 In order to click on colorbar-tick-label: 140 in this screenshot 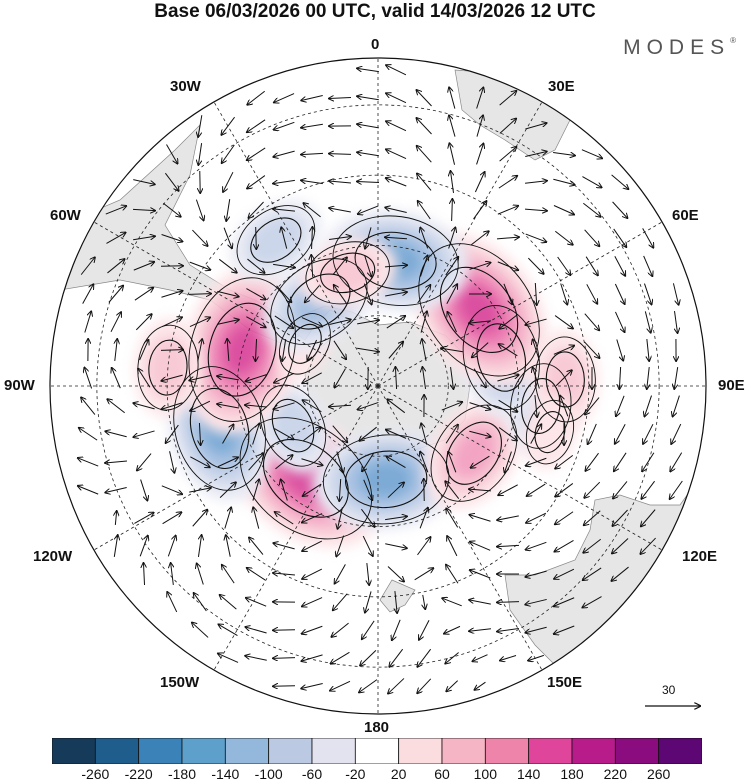, I will do `click(528, 774)`.